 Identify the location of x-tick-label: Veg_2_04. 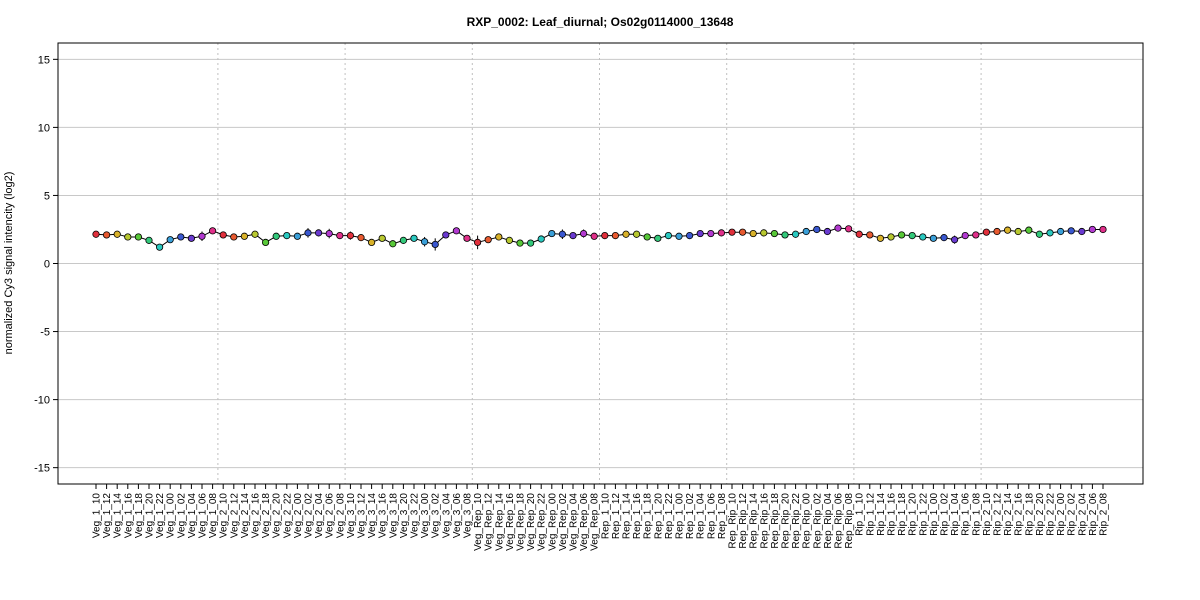
(319, 515).